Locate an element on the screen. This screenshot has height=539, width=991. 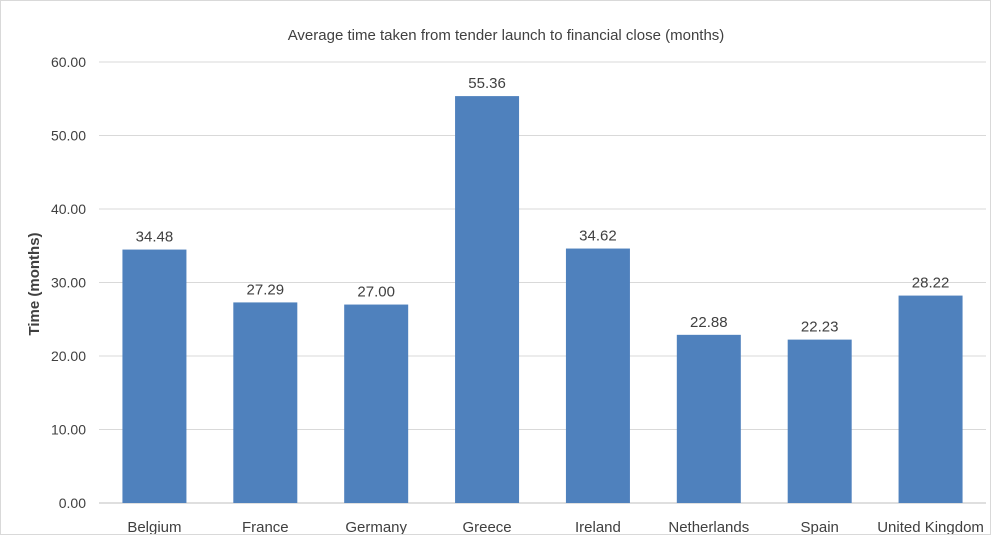
bar-france is located at coordinates (265, 402).